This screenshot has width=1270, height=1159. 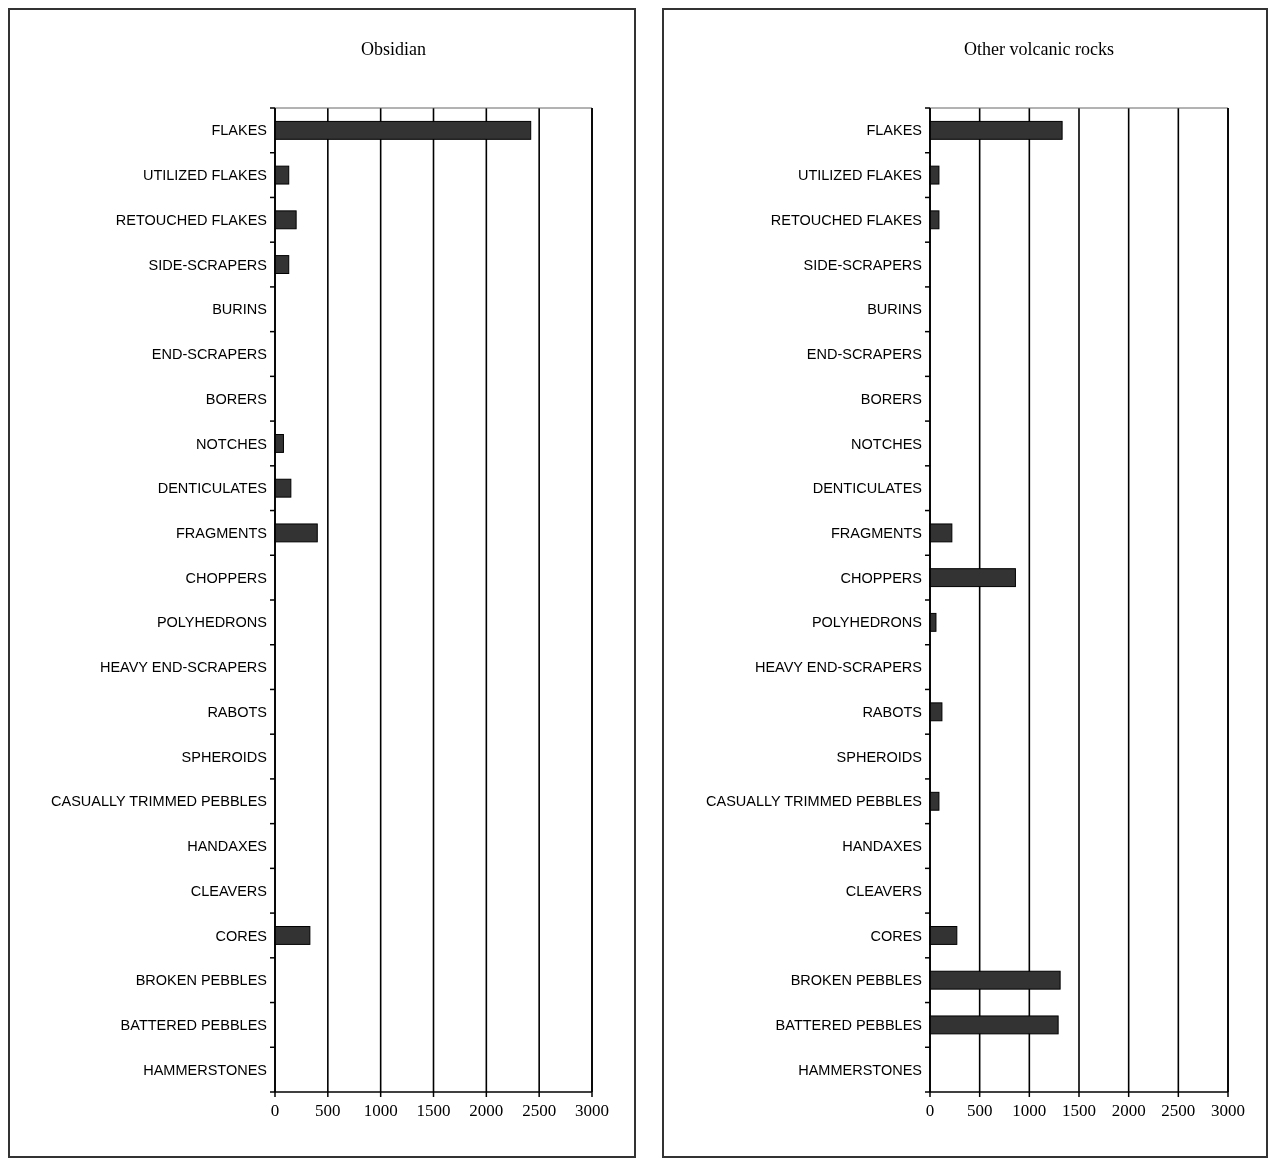 I want to click on chart-title: Obsidian, so click(x=393, y=49).